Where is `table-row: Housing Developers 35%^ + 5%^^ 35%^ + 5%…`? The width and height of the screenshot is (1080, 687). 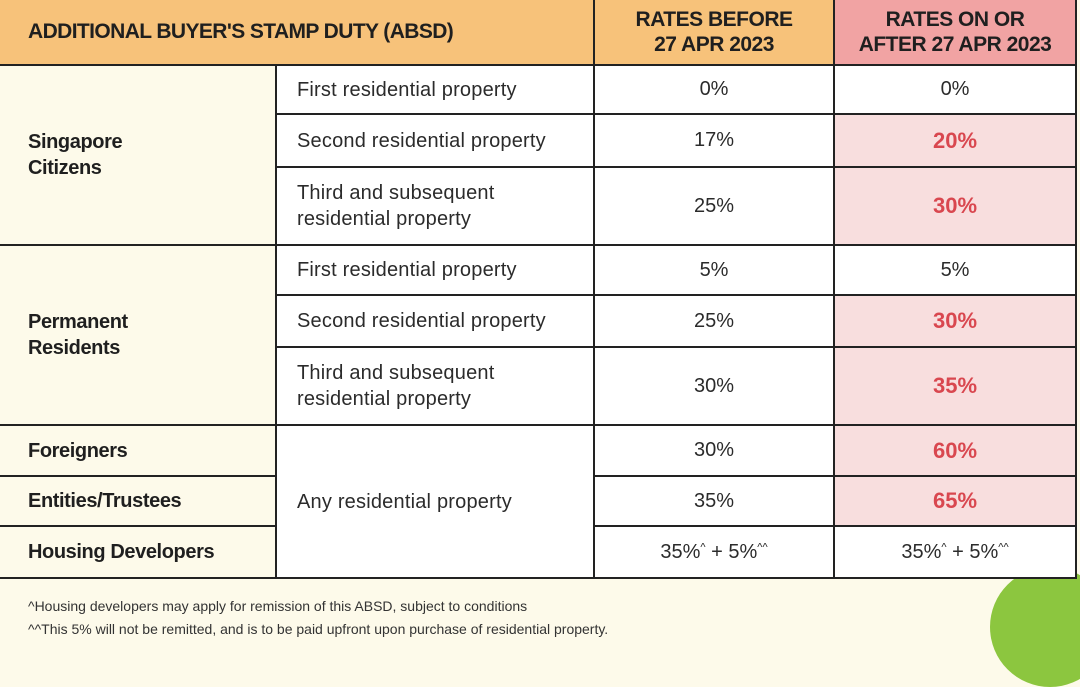 table-row: Housing Developers 35%^ + 5%^^ 35%^ + 5%… is located at coordinates (539, 552).